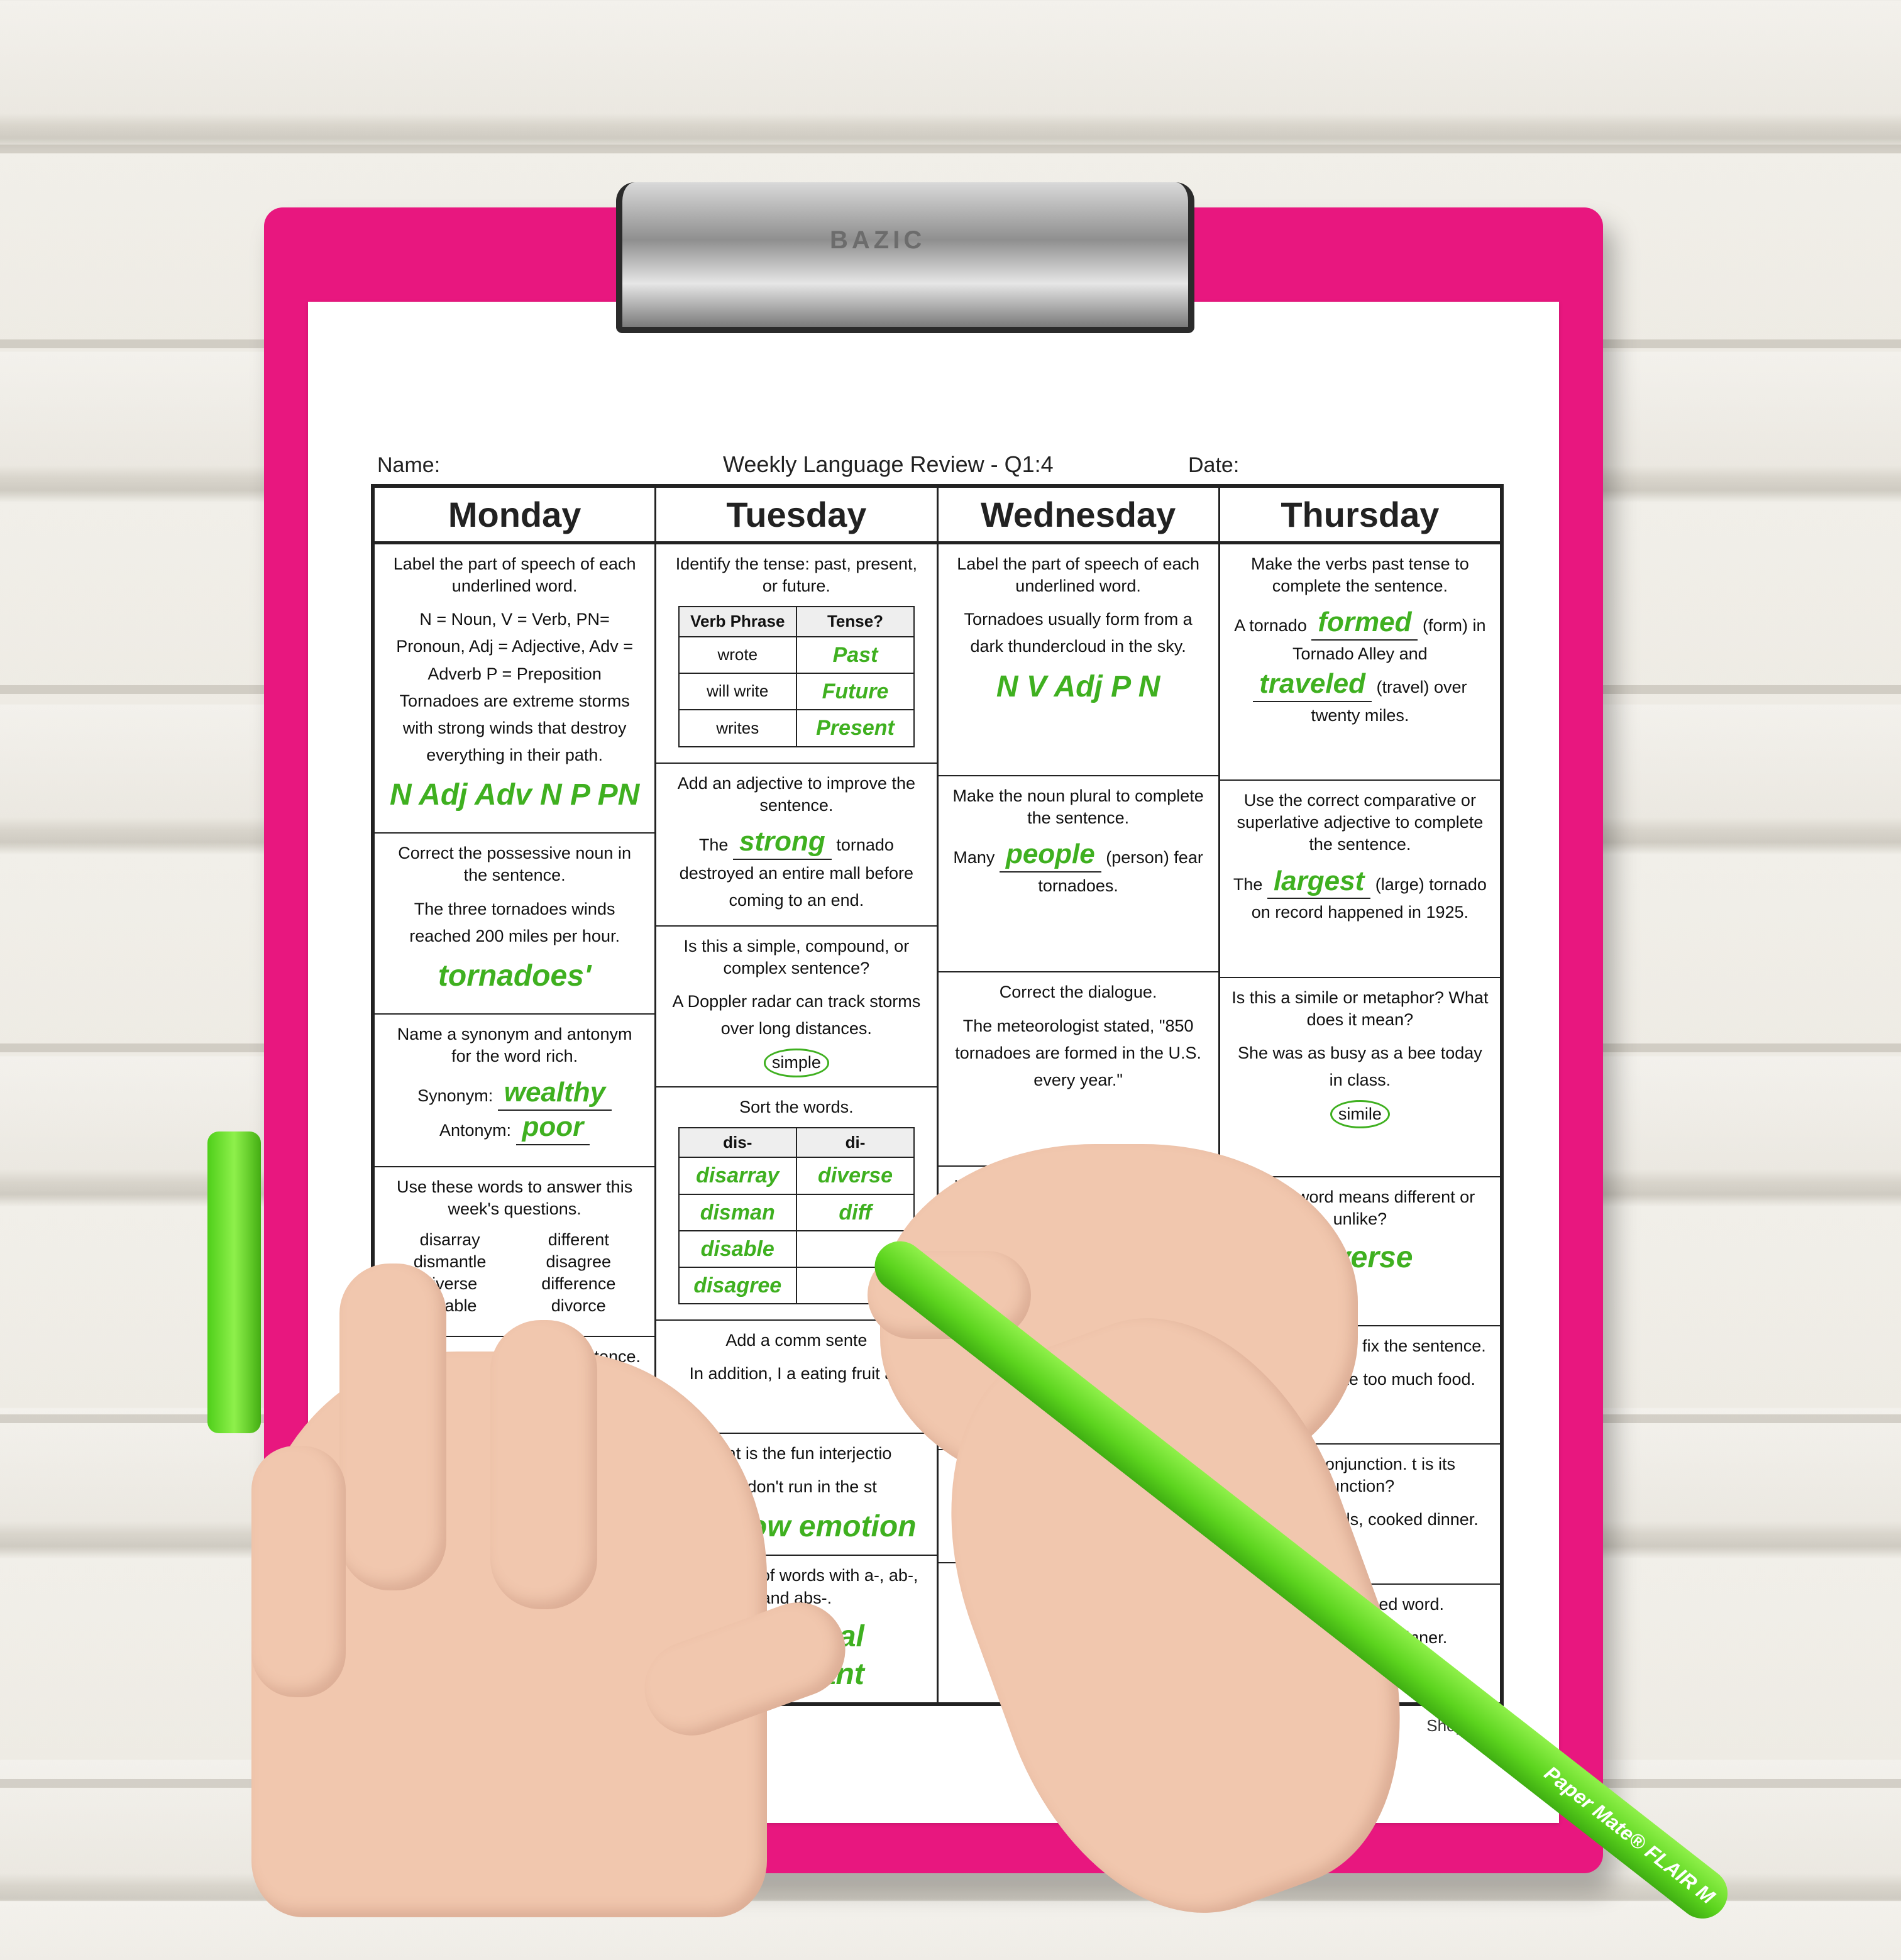  I want to click on word-bank-item: dismantle, so click(450, 1262).